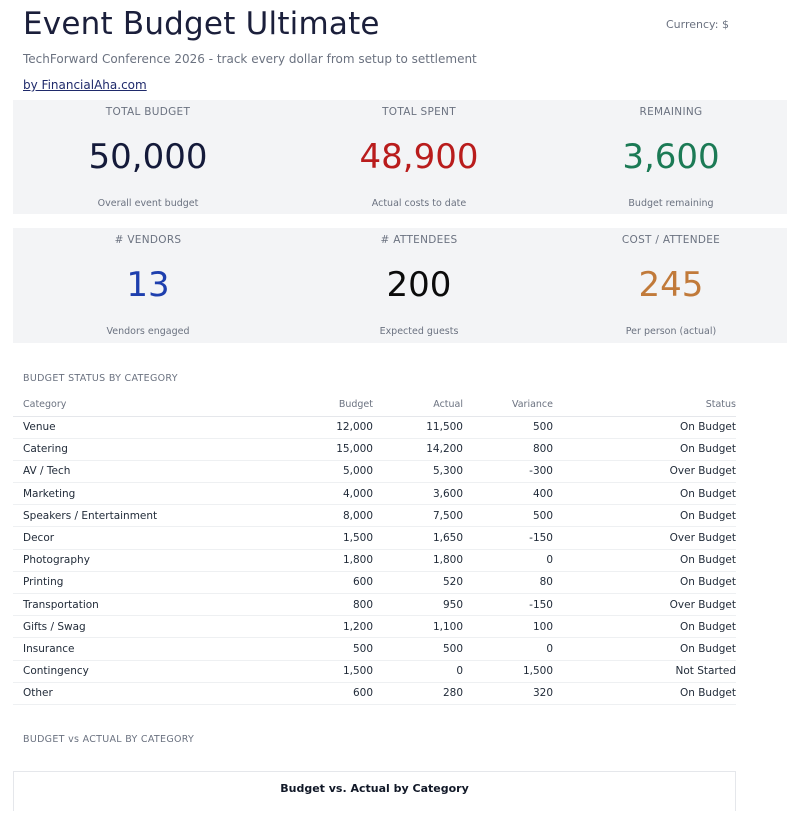  What do you see at coordinates (419, 157) in the screenshot?
I see `kpi-total-spent: TOTAL SPENT 48,900 Actual costs to date` at bounding box center [419, 157].